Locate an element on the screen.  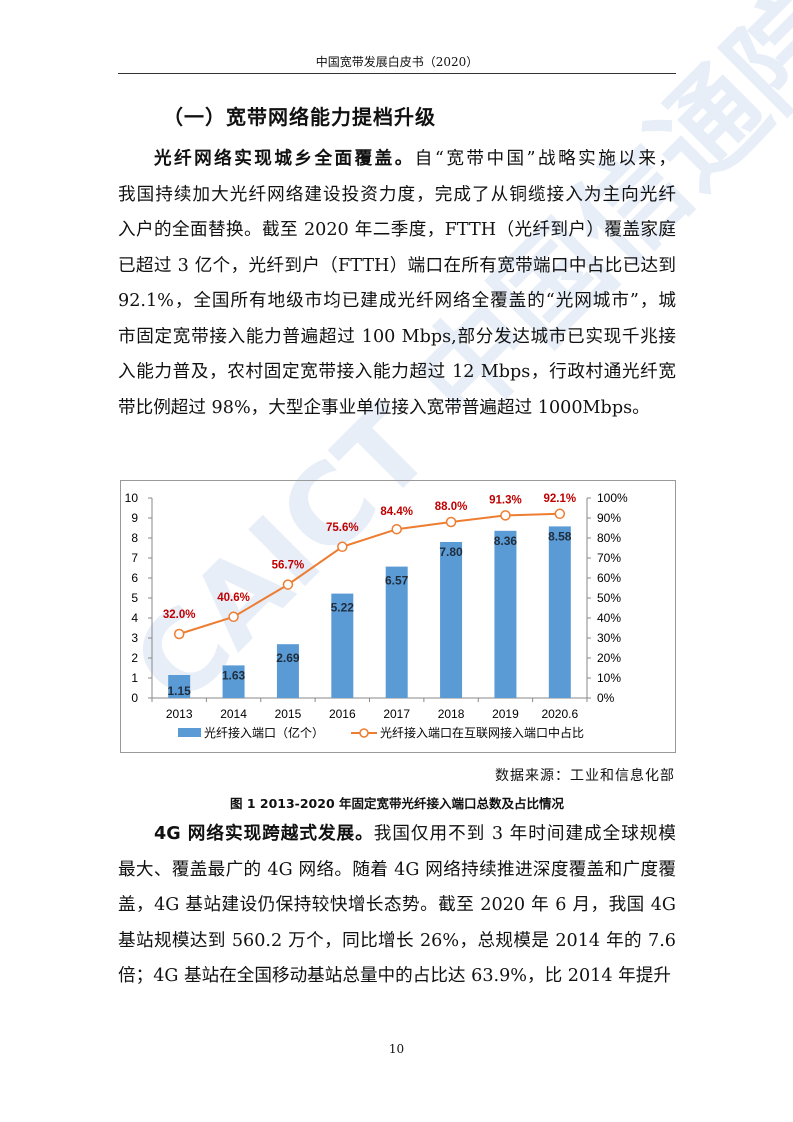
x-tick-label: 2016 is located at coordinates (342, 714).